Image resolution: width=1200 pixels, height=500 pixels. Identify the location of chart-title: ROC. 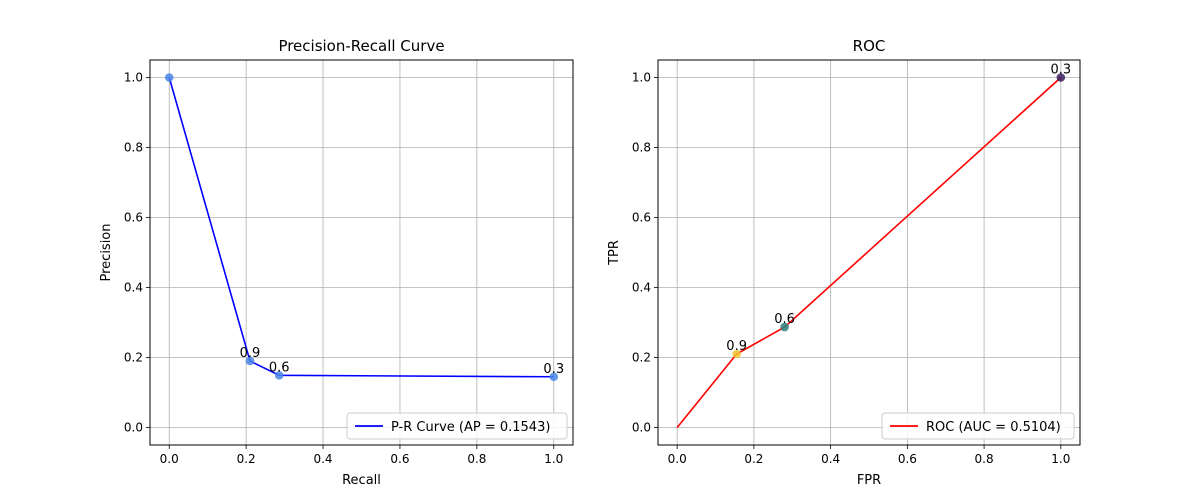
(869, 46).